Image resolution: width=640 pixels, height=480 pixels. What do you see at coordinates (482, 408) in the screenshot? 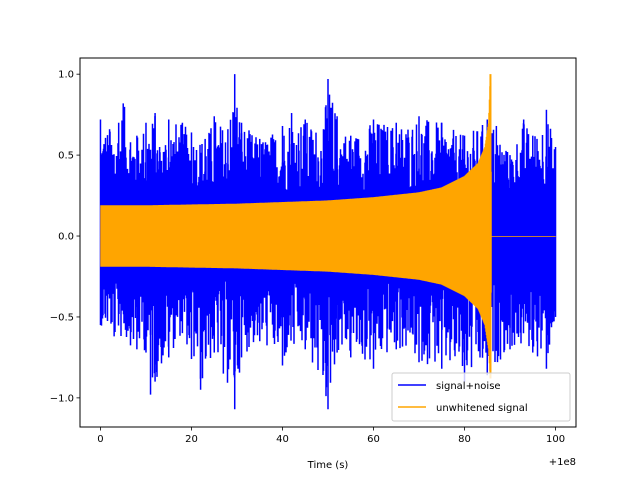
I see `legend-label-unwhitened-signal: unwhitened signal` at bounding box center [482, 408].